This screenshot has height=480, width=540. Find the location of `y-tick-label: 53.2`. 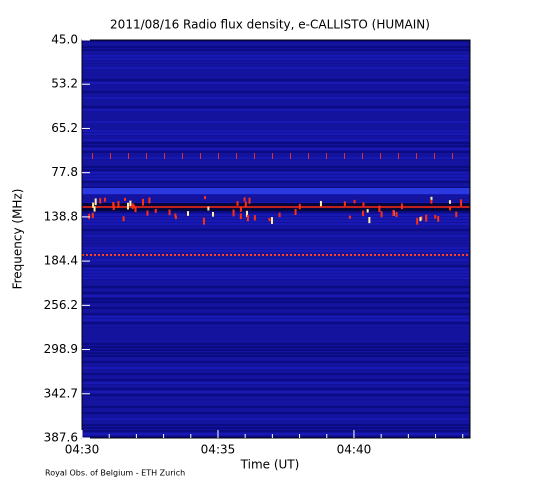

y-tick-label: 53.2 is located at coordinates (64, 84).